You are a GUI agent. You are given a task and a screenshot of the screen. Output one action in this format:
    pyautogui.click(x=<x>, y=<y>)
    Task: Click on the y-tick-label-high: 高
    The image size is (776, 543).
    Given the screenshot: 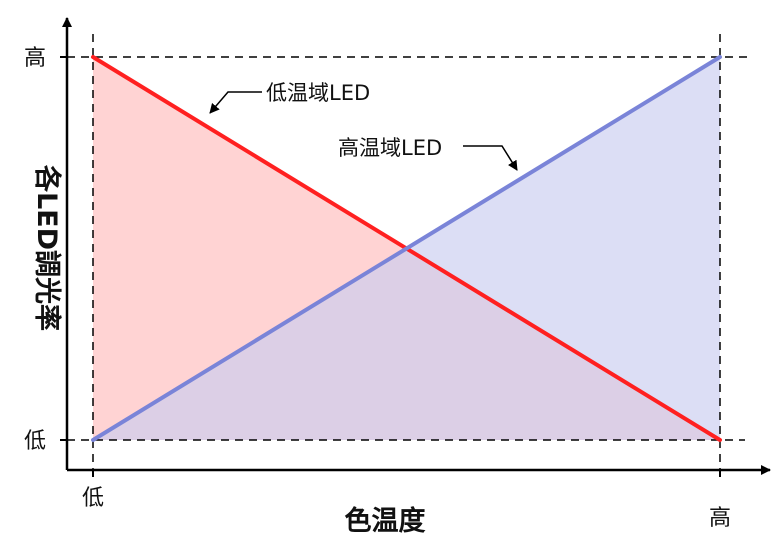 What is the action you would take?
    pyautogui.click(x=35, y=58)
    